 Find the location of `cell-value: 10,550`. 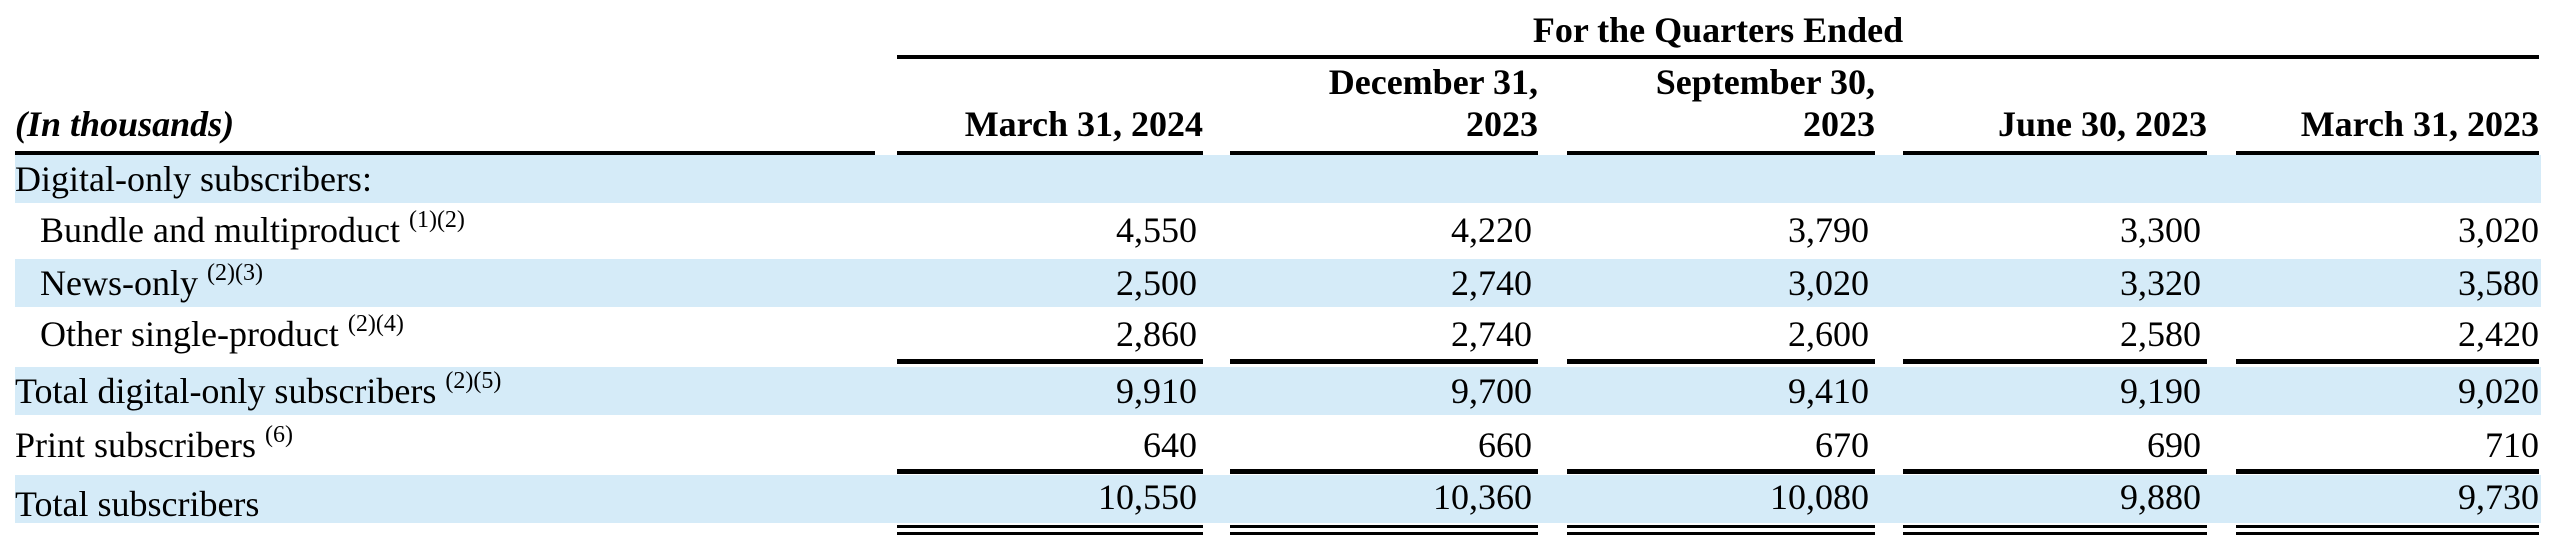

cell-value: 10,550 is located at coordinates (1147, 497).